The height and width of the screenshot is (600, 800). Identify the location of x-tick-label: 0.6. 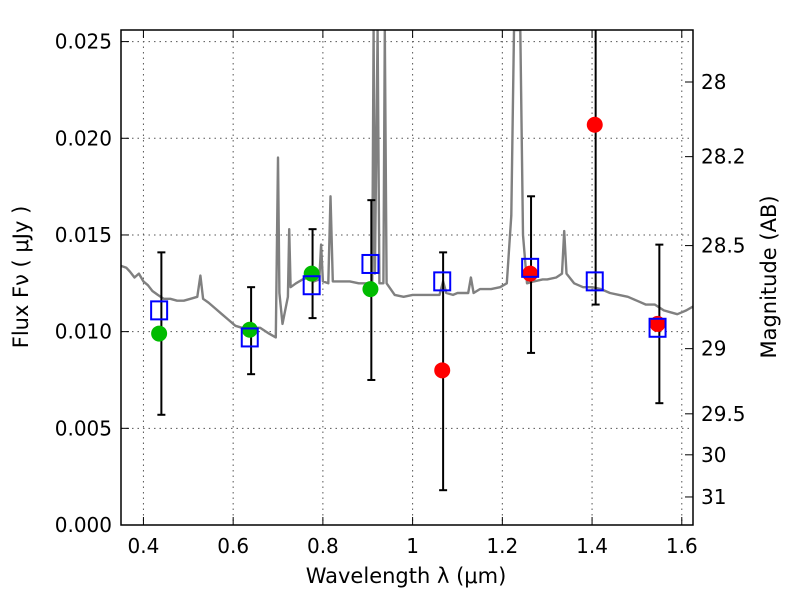
(233, 546).